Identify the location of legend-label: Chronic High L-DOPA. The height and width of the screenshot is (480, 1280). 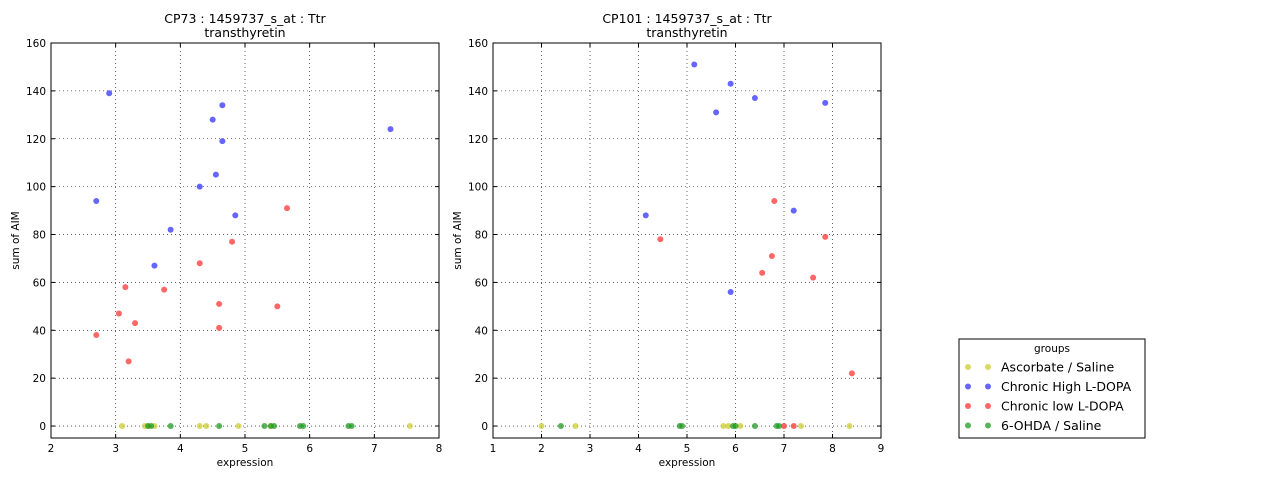
(1066, 386).